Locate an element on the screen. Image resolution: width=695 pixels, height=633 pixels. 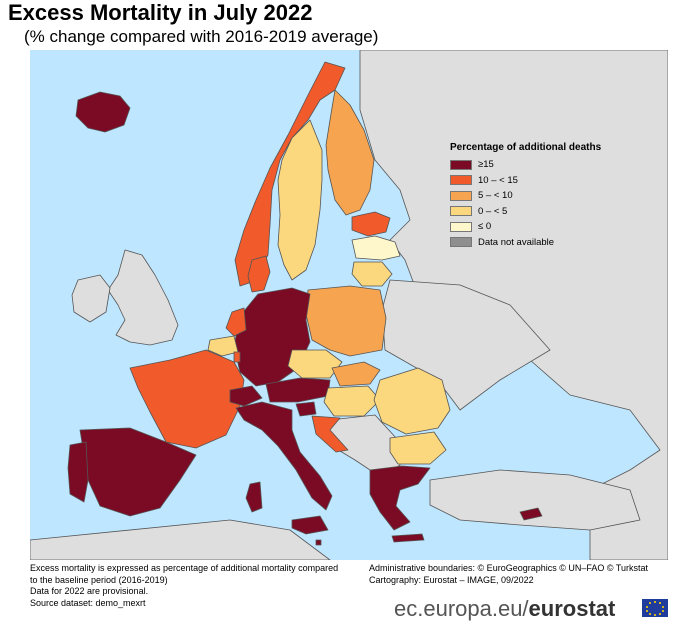
note-line-3: Data for 2022 are provisional. is located at coordinates (89, 591).